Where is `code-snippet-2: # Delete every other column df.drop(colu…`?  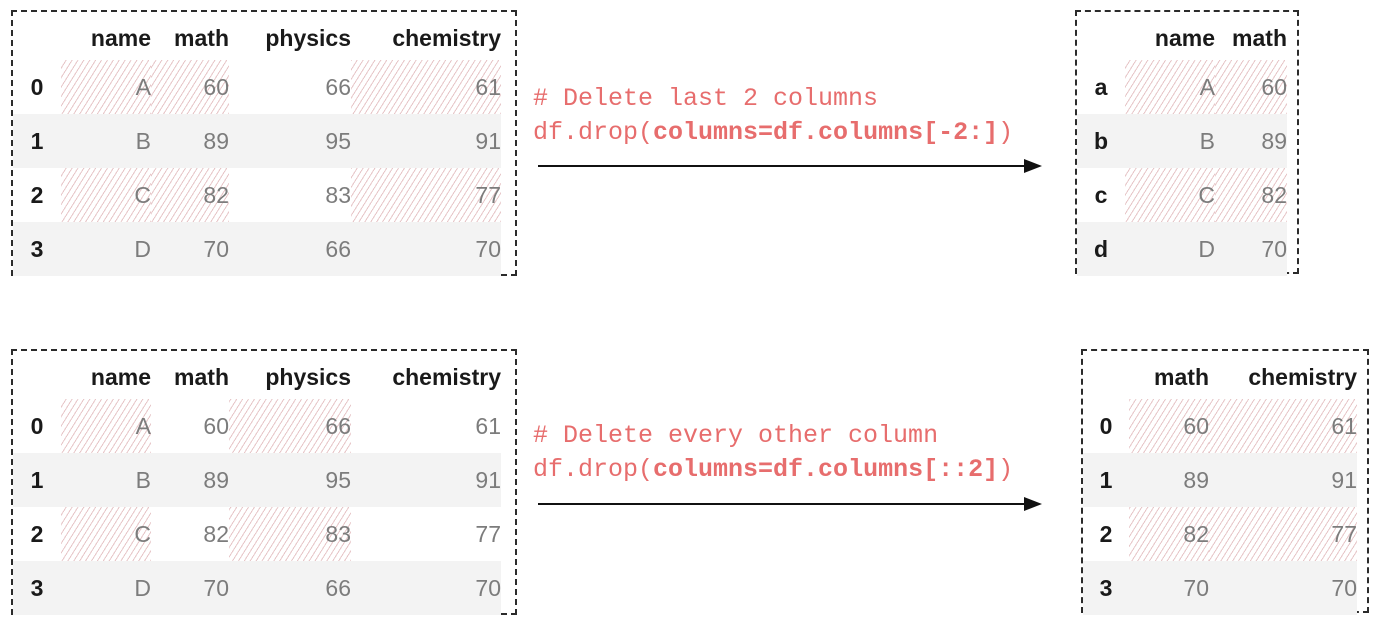 code-snippet-2: # Delete every other column df.drop(colu… is located at coordinates (773, 453).